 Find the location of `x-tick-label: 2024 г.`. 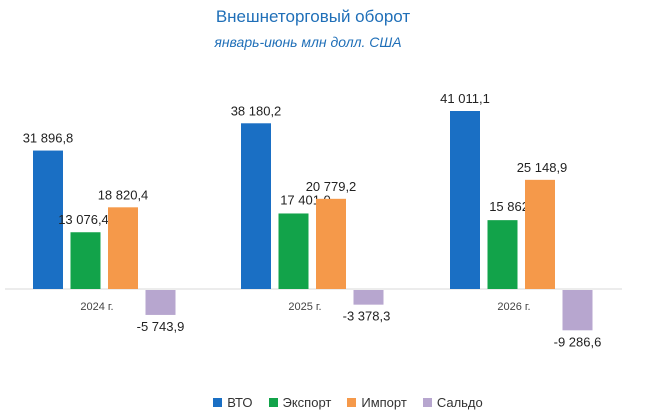

x-tick-label: 2024 г. is located at coordinates (96, 307).